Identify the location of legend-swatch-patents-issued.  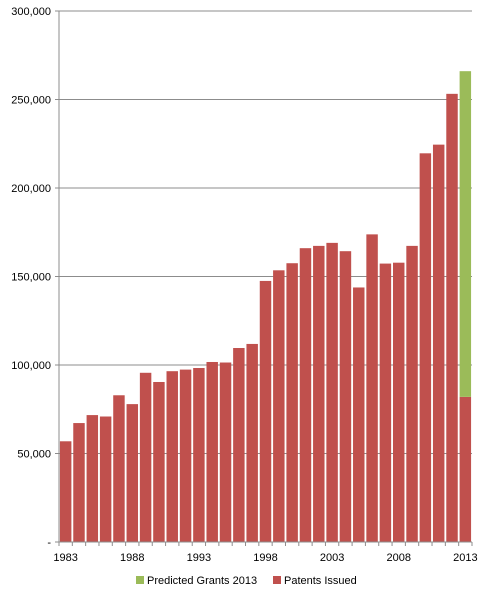
(277, 580).